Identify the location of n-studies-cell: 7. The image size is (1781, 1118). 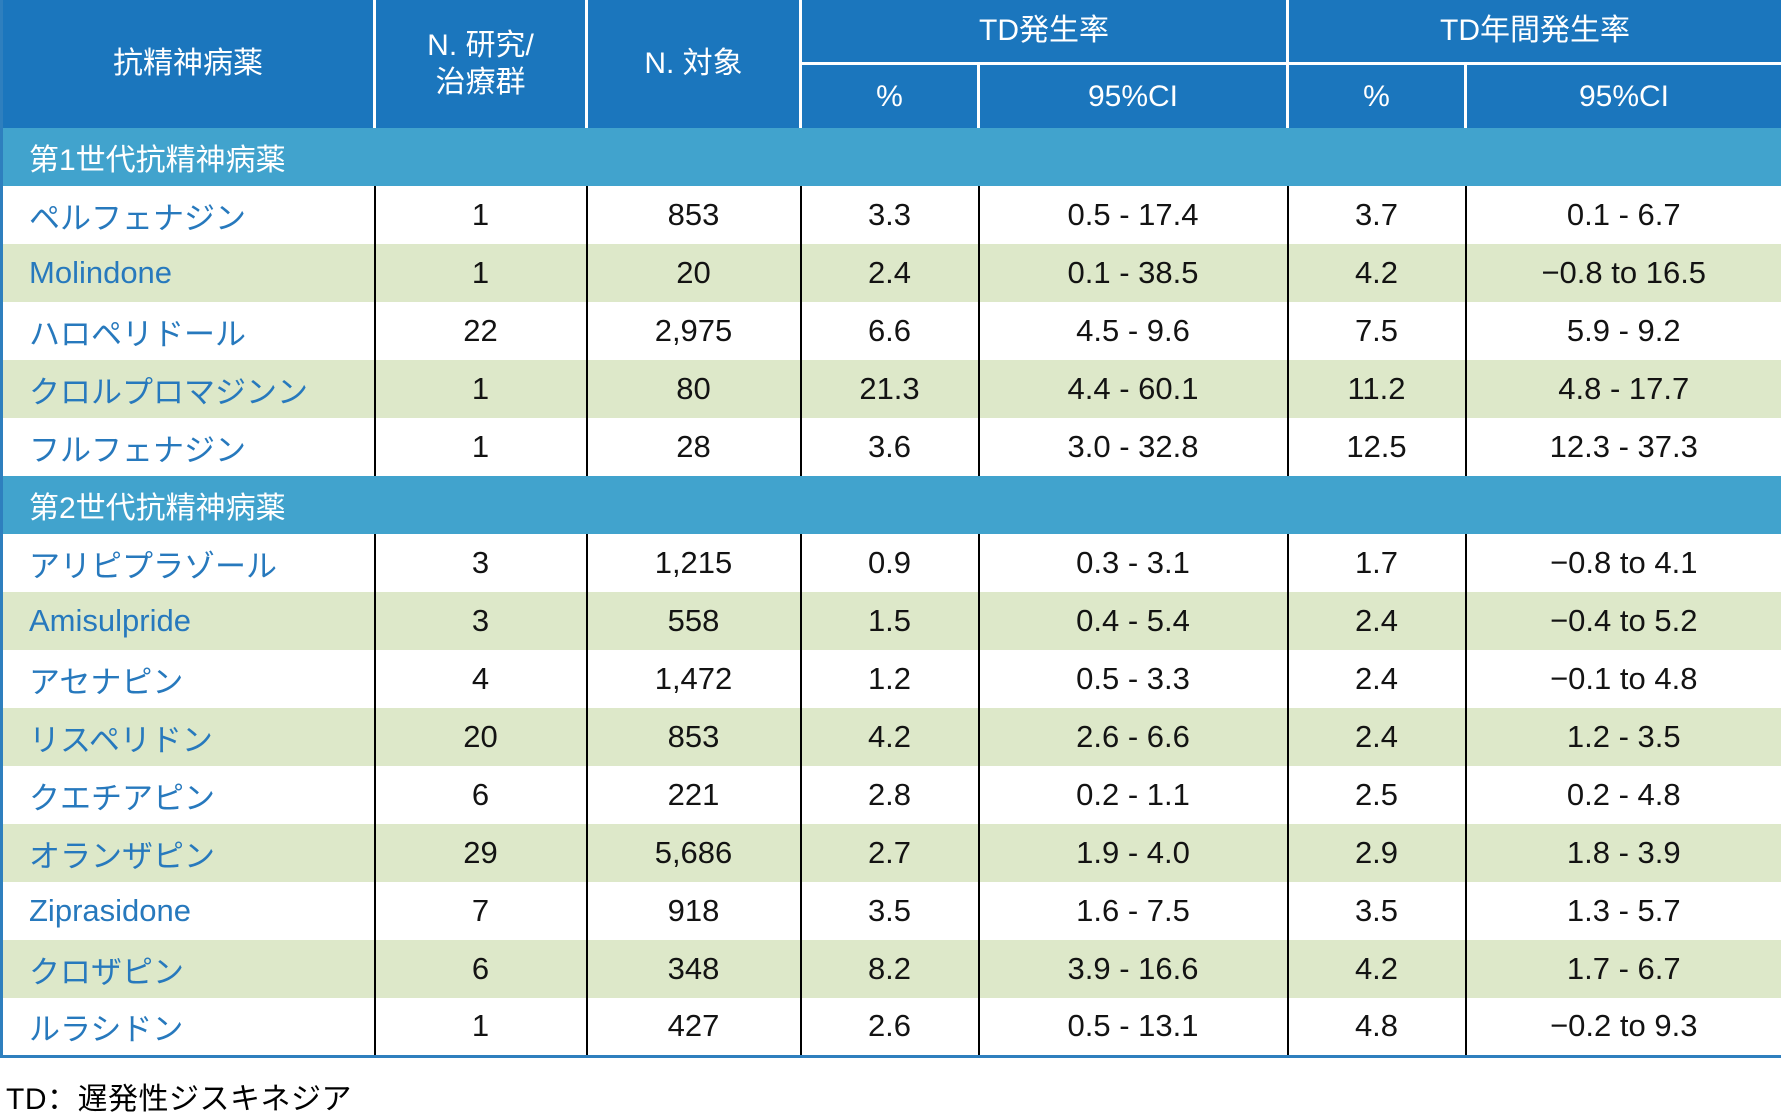
(481, 911).